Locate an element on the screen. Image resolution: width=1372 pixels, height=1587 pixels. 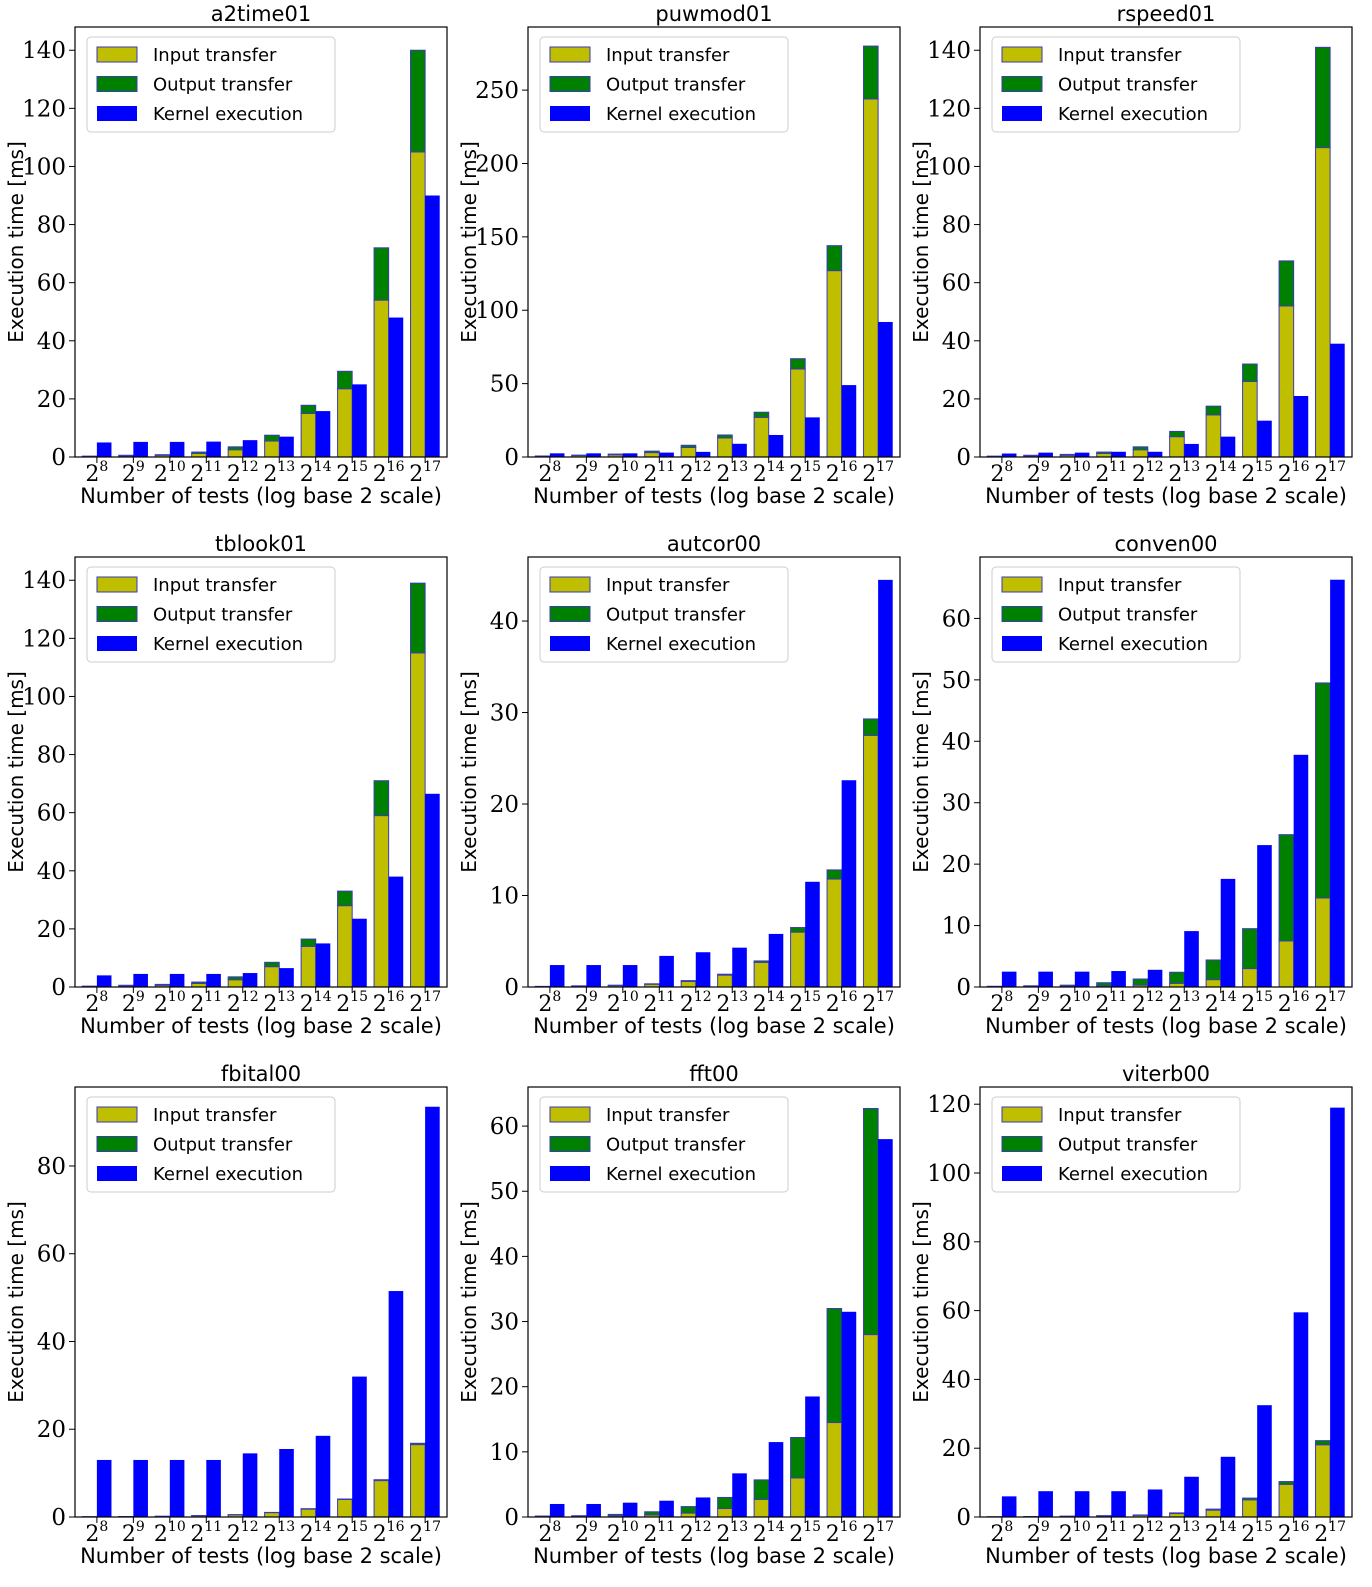
y-tick-label: 60 is located at coordinates (51, 814).